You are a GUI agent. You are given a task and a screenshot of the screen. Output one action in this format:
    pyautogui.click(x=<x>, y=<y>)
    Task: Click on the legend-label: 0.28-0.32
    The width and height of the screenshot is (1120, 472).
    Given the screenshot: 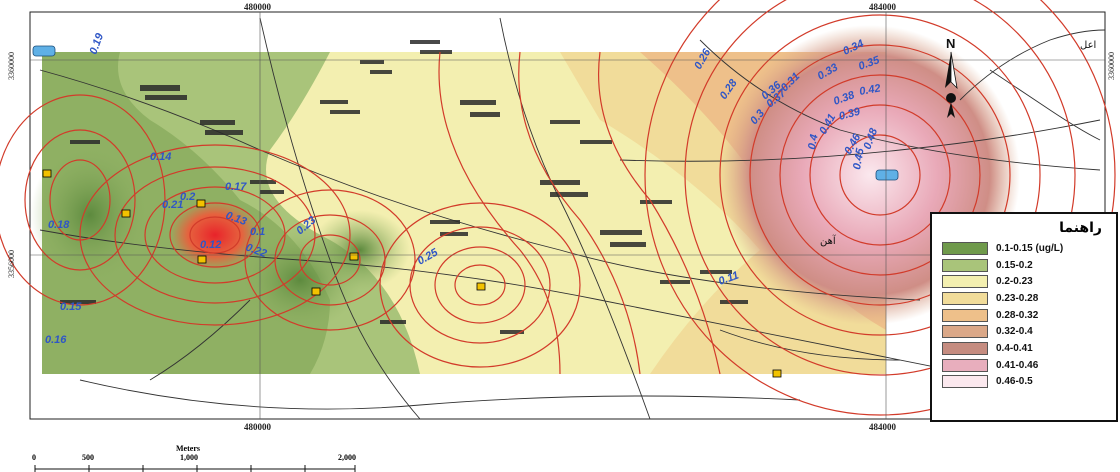 What is the action you would take?
    pyautogui.click(x=1017, y=315)
    